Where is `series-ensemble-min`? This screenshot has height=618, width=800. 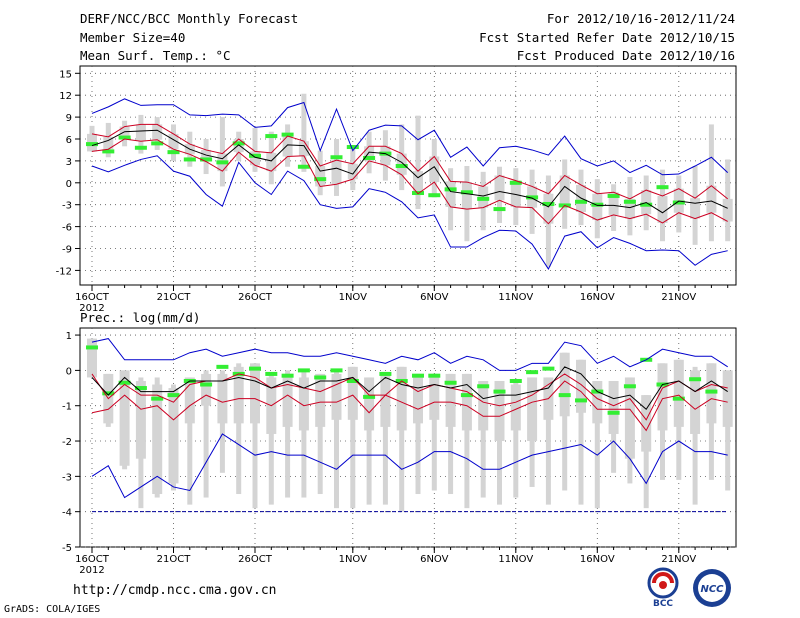 series-ensemble-min is located at coordinates (409, 466).